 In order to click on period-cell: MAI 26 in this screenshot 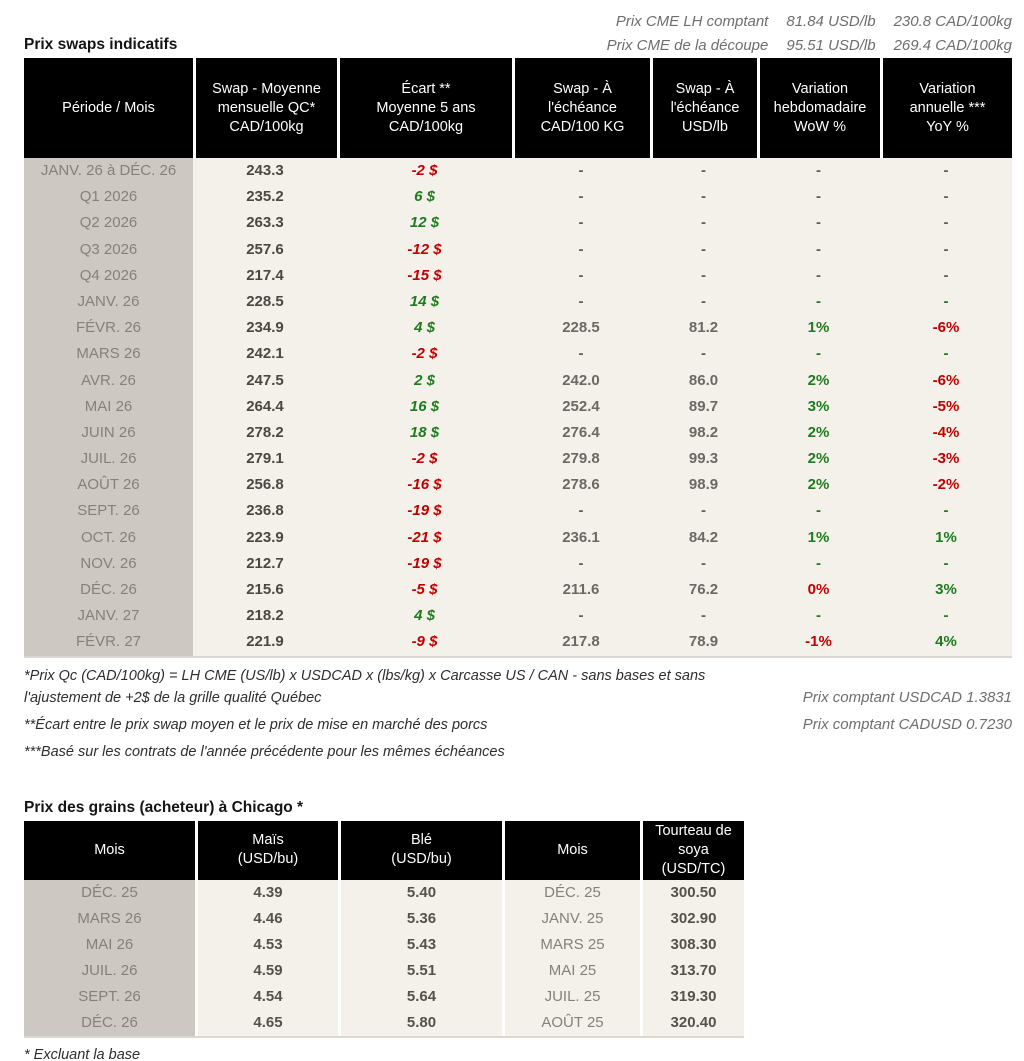, I will do `click(108, 406)`.